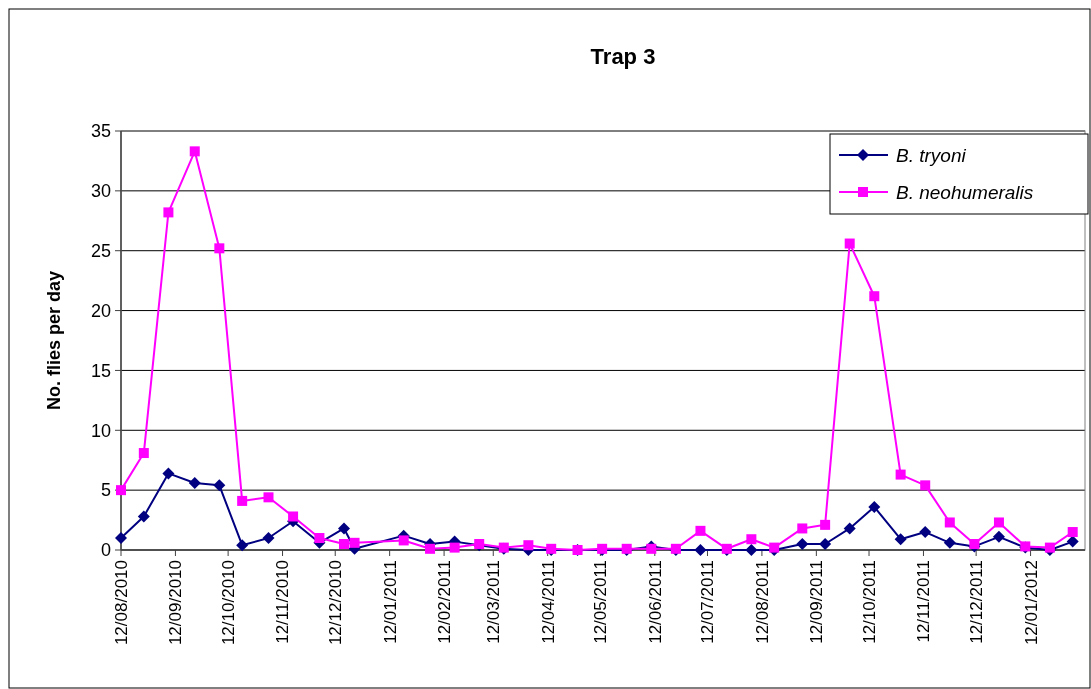  I want to click on x-tick-label: 12/12/2010, so click(336, 603).